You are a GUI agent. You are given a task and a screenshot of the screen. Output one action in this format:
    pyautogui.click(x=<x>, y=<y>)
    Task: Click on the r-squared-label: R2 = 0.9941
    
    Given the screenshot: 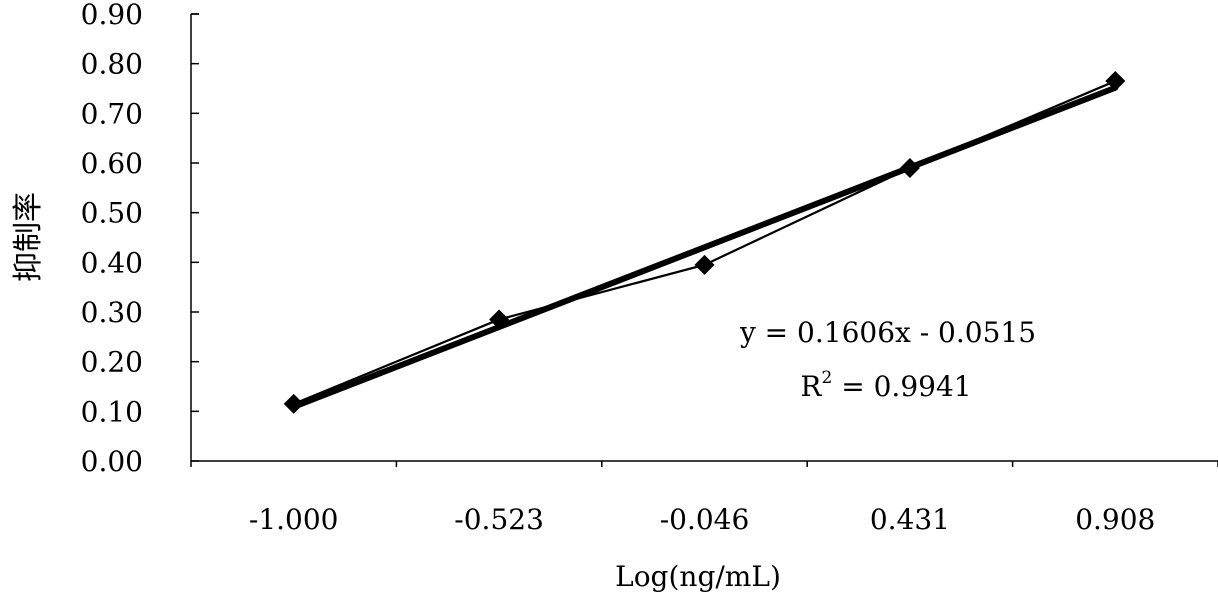 What is the action you would take?
    pyautogui.click(x=885, y=385)
    